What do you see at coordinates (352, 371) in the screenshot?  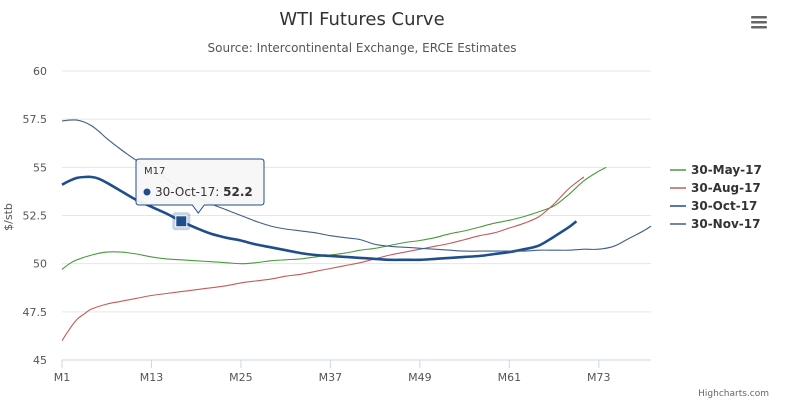 I see `x-axis: M1 M13 M25 M37 M49 M61 M73` at bounding box center [352, 371].